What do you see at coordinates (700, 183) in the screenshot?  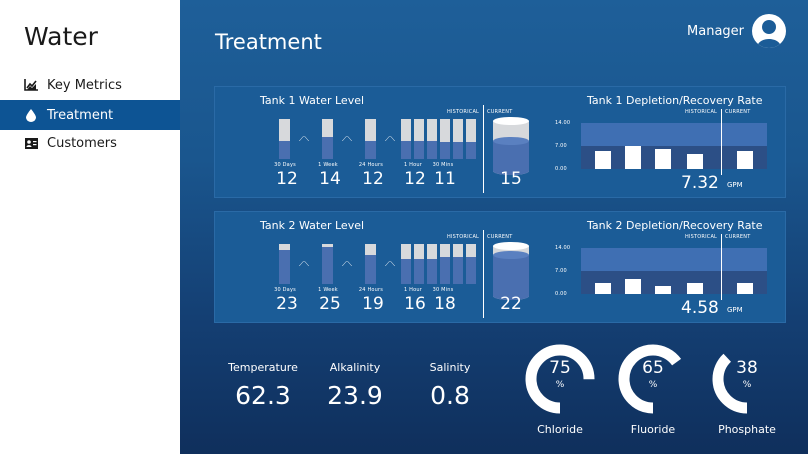 I see `rate-value: 7.32` at bounding box center [700, 183].